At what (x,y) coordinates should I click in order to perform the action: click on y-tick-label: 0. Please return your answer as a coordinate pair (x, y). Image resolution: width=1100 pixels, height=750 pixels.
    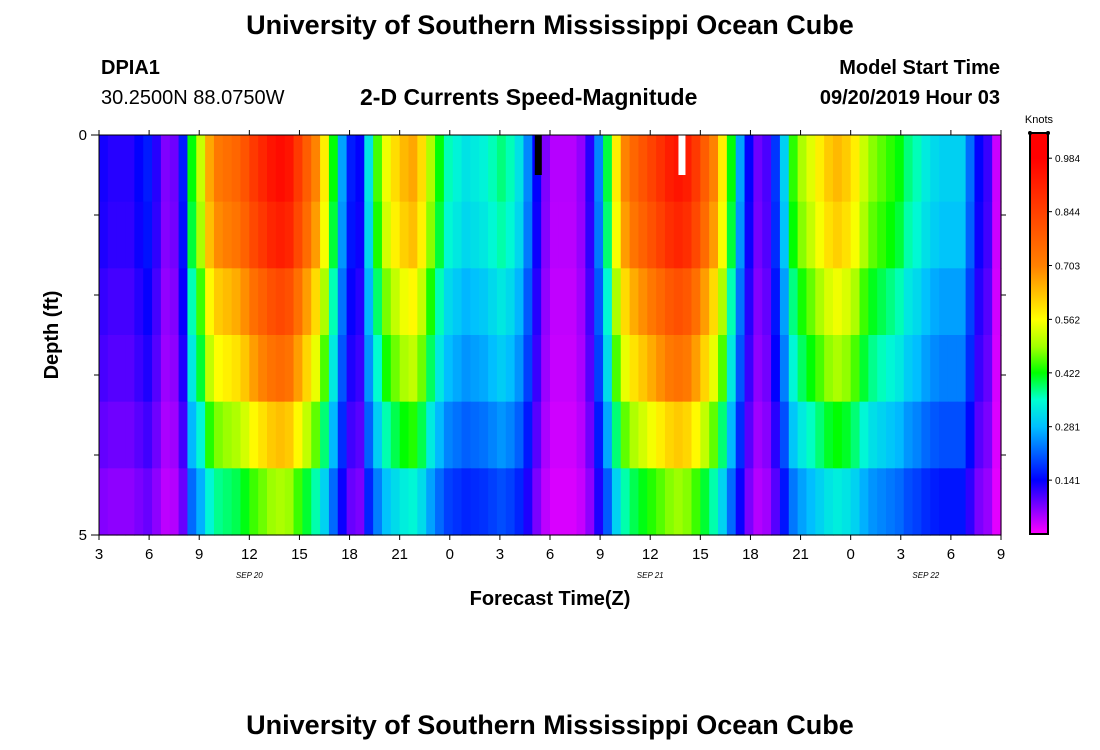
    Looking at the image, I should click on (83, 135).